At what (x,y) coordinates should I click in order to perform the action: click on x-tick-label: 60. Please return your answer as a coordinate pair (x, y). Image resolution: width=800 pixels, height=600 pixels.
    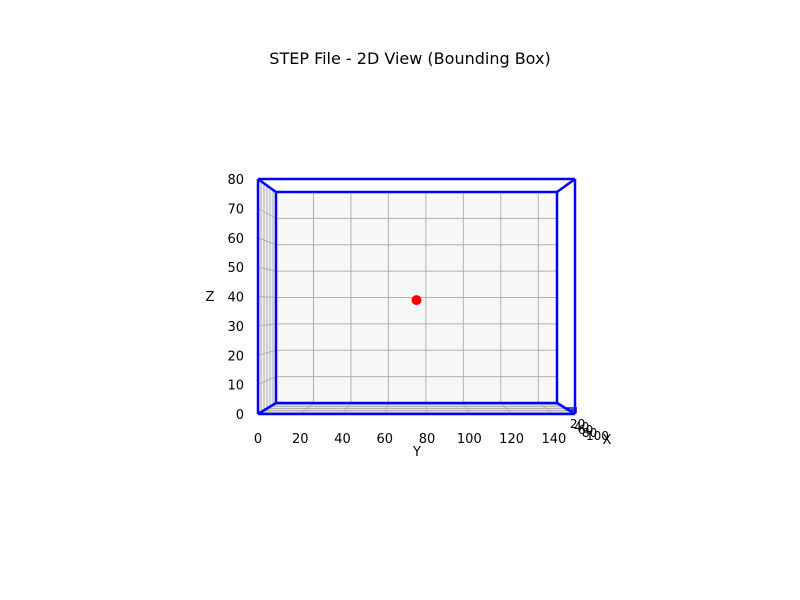
    Looking at the image, I should click on (585, 430).